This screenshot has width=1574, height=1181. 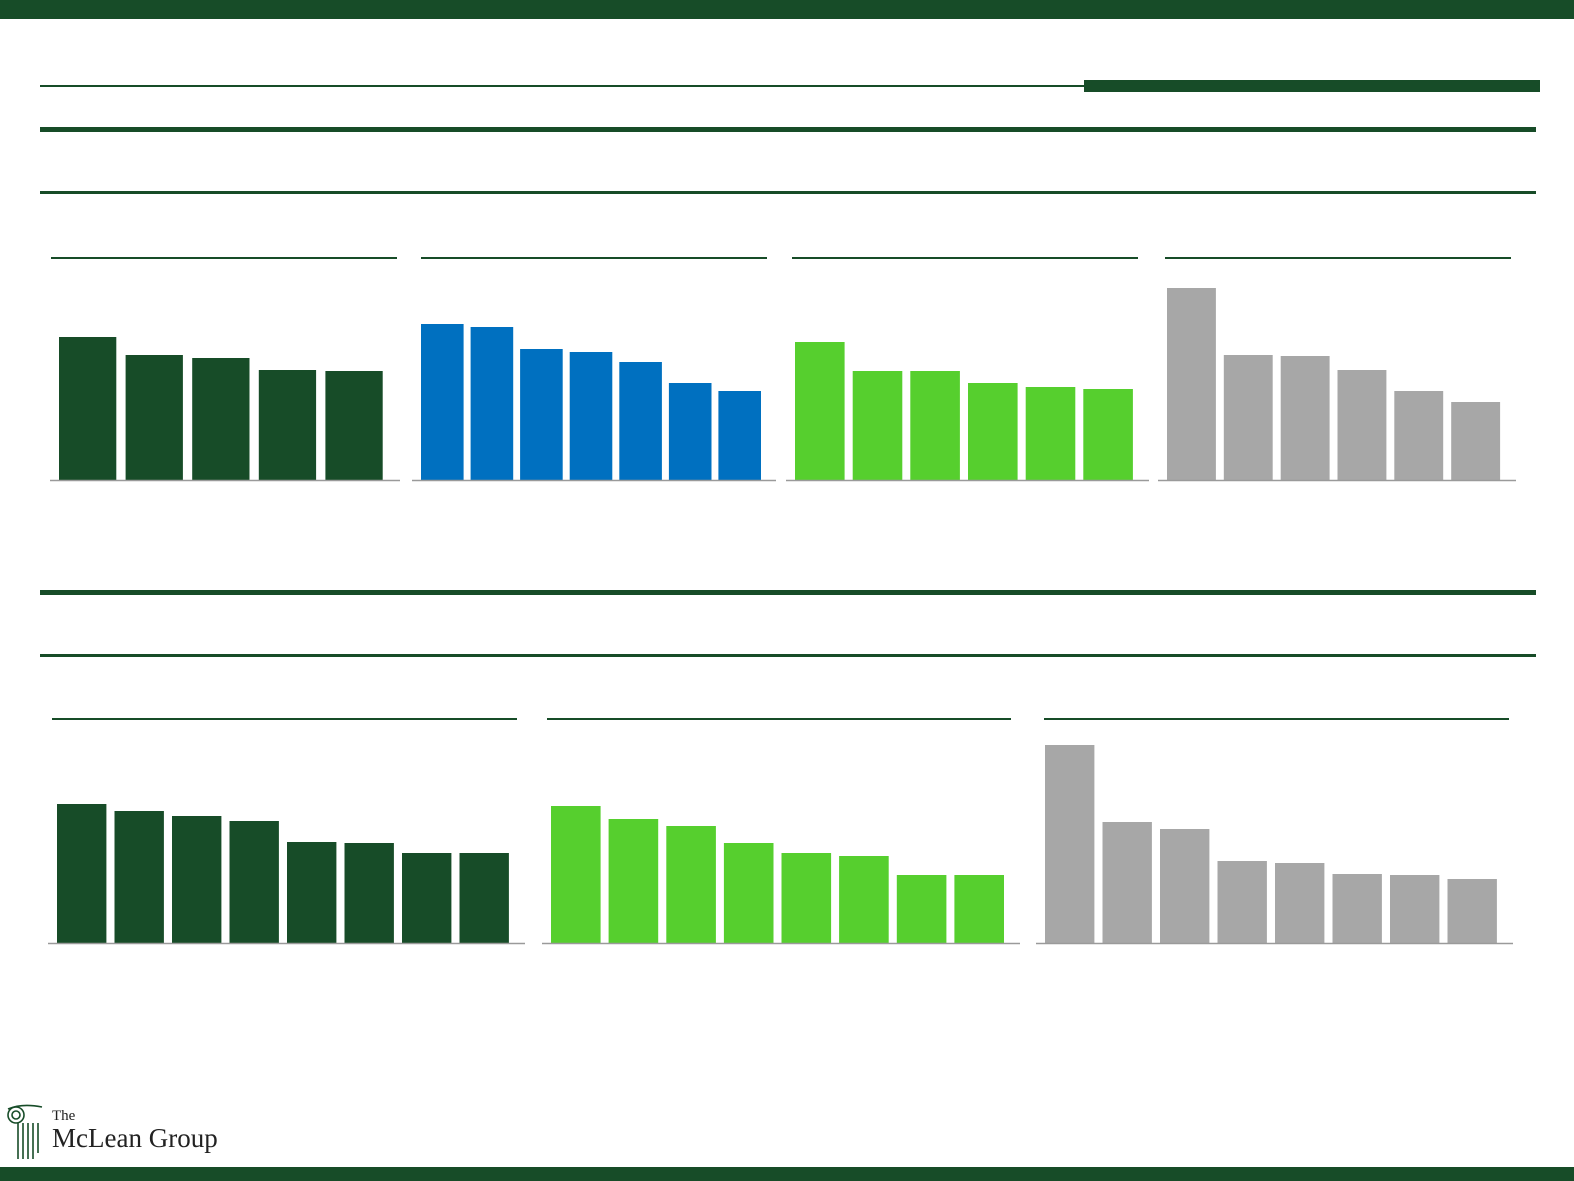 I want to click on chart-3-header-rule, so click(x=965, y=258).